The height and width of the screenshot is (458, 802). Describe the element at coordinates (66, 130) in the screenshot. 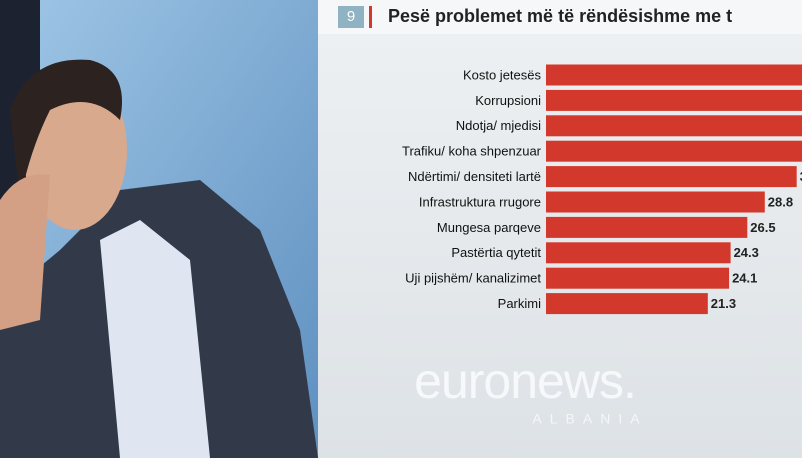

I see `hair` at that location.